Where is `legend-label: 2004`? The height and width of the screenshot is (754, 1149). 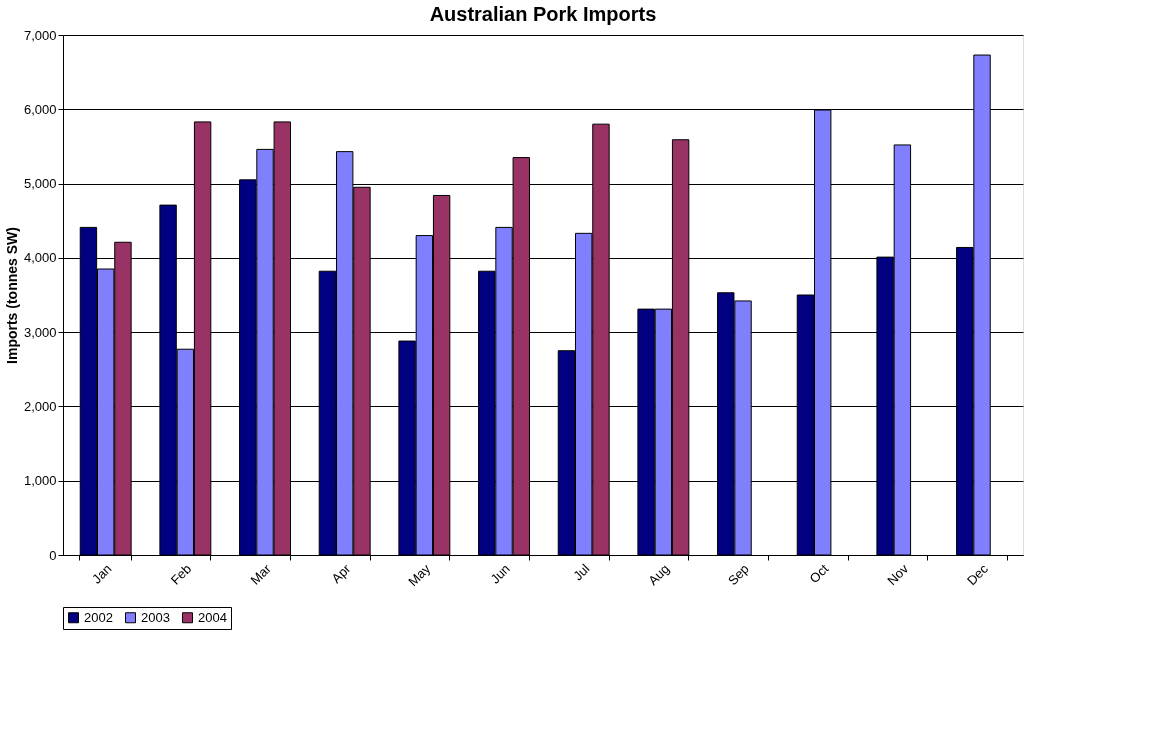 legend-label: 2004 is located at coordinates (212, 617).